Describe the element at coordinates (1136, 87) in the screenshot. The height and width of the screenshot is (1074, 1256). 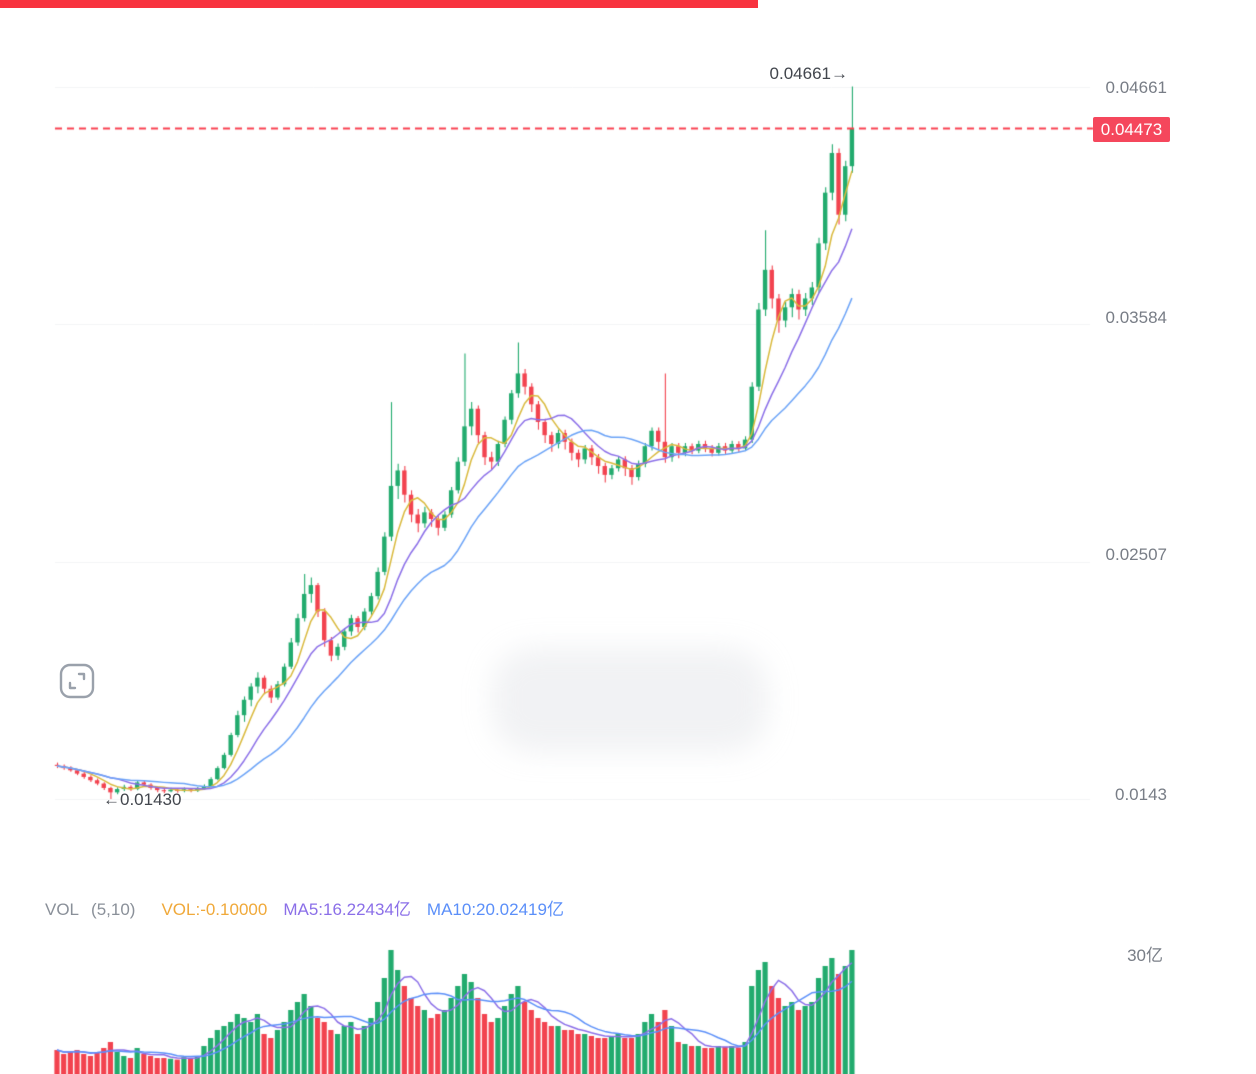
I see `price-axis-label: 0.04661` at that location.